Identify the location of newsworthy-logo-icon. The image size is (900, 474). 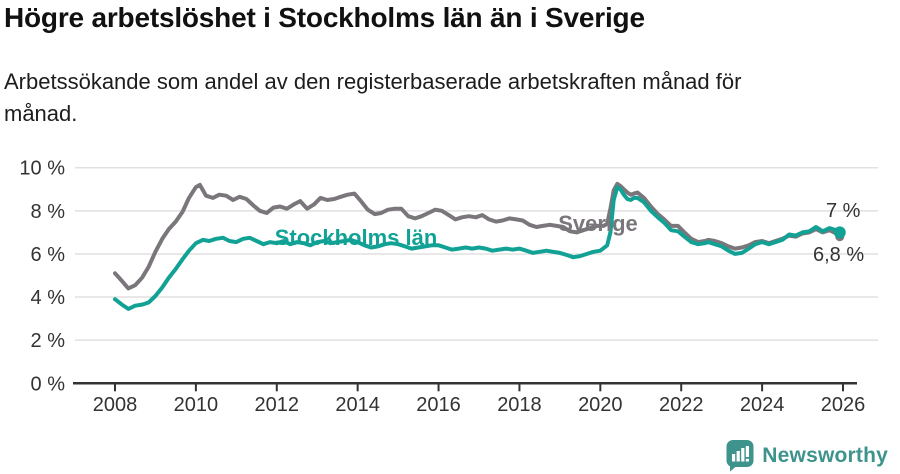
(740, 456).